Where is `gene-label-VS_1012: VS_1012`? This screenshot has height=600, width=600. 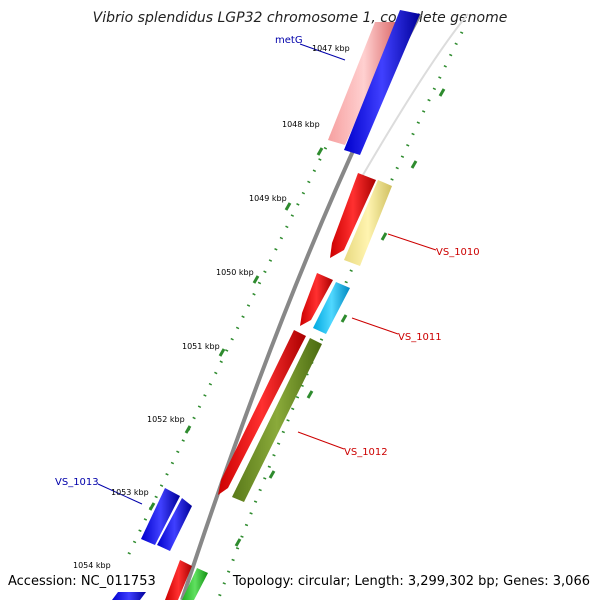
gene-label-VS_1012: VS_1012 is located at coordinates (366, 452).